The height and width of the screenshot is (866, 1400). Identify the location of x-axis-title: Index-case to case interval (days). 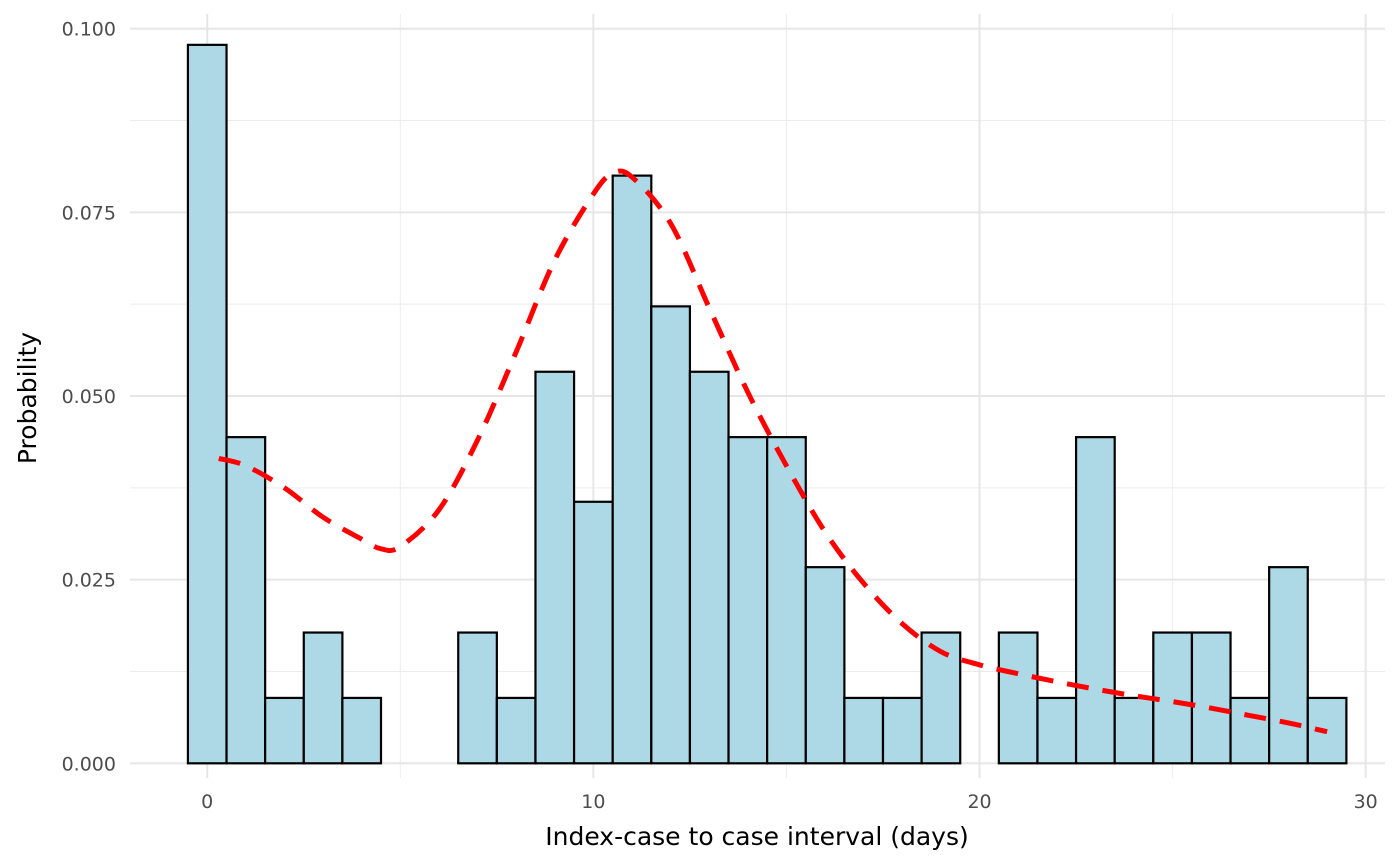
(757, 836).